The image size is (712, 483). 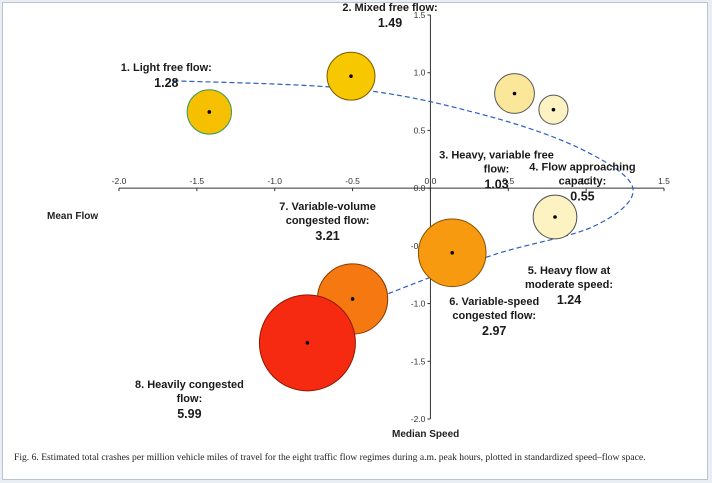 I want to click on regime-value: 5.99, so click(x=189, y=414).